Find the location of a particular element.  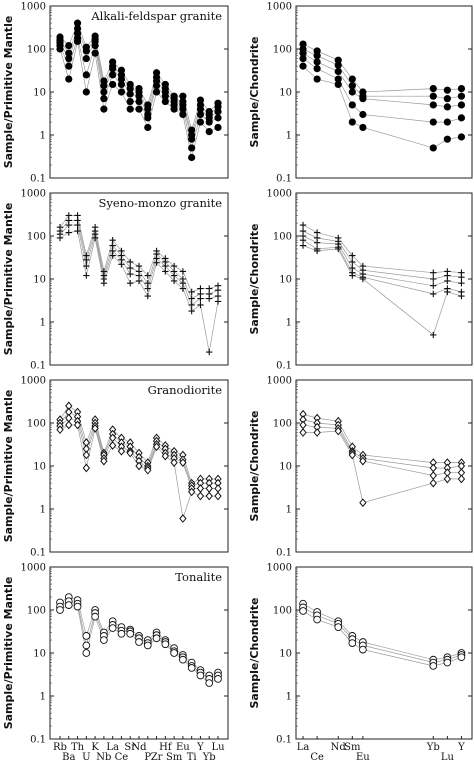

x-tick-label: Y is located at coordinates (461, 747).